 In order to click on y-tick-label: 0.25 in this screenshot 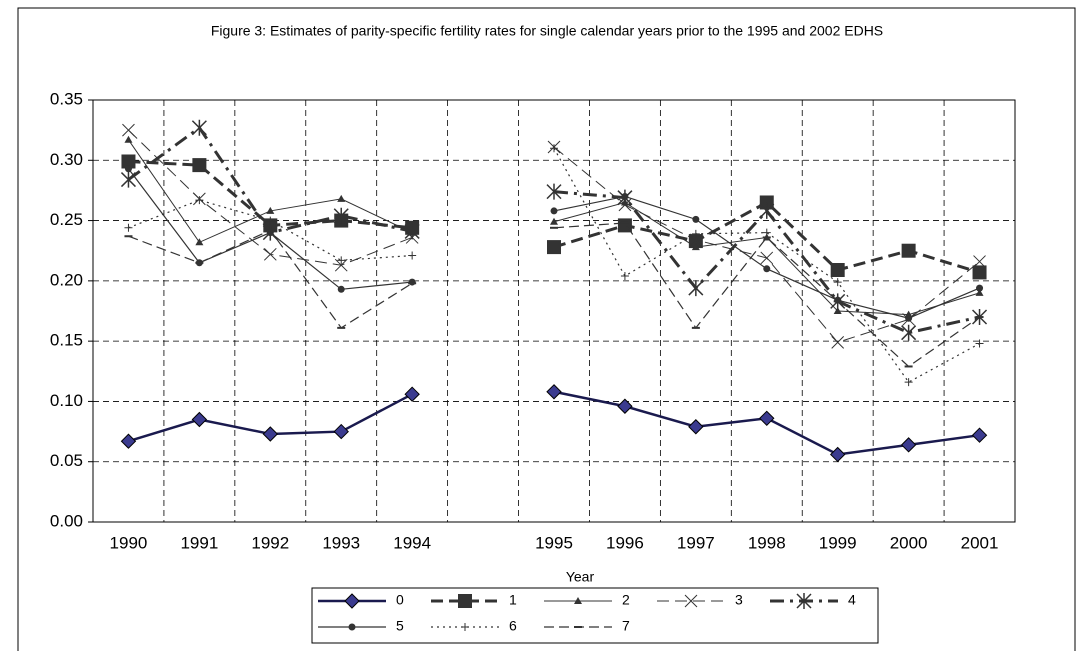, I will do `click(66, 219)`.